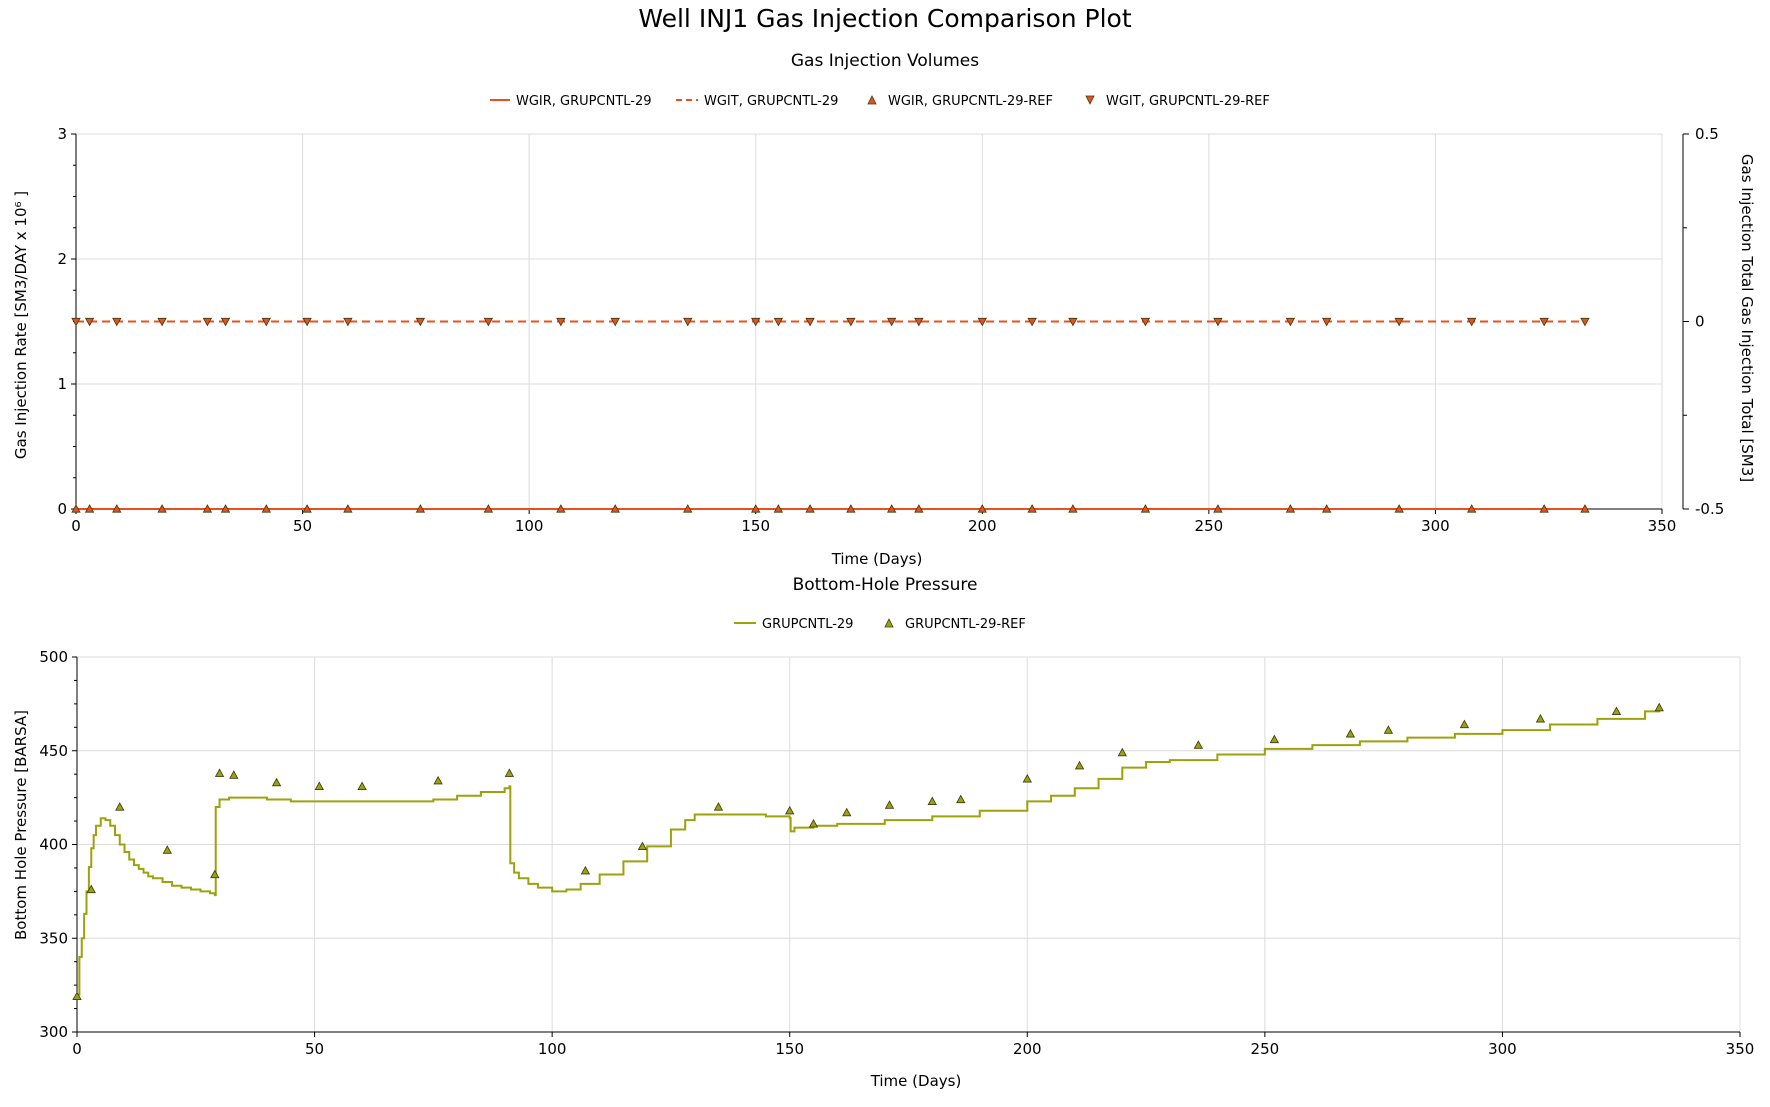 This screenshot has height=1107, width=1770. Describe the element at coordinates (53, 751) in the screenshot. I see `y-tick-label: 450` at that location.